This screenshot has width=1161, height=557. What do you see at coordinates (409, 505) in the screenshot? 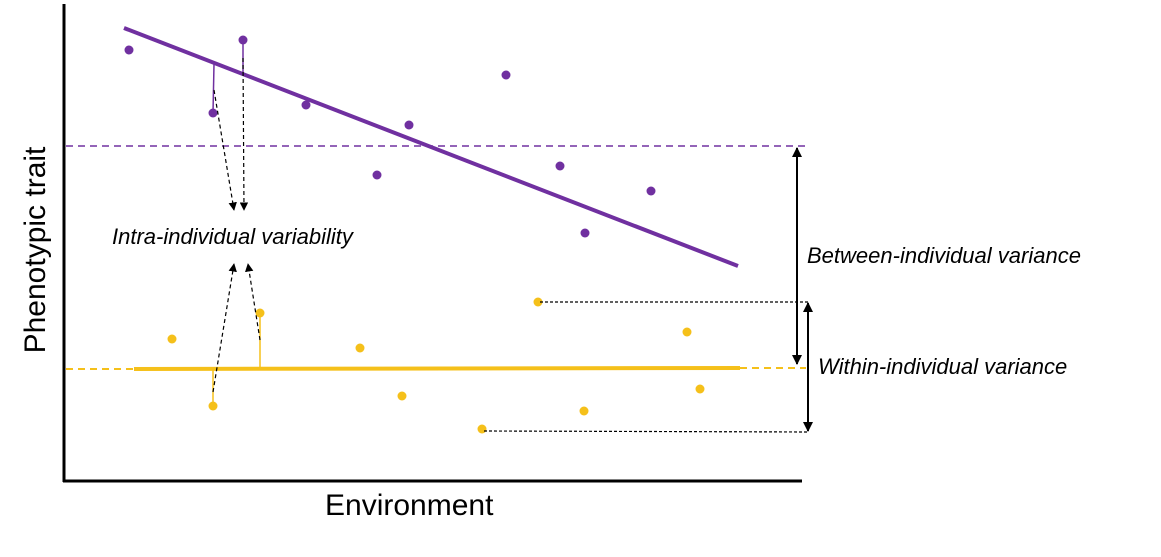
I see `x-axis-label: Environment` at bounding box center [409, 505].